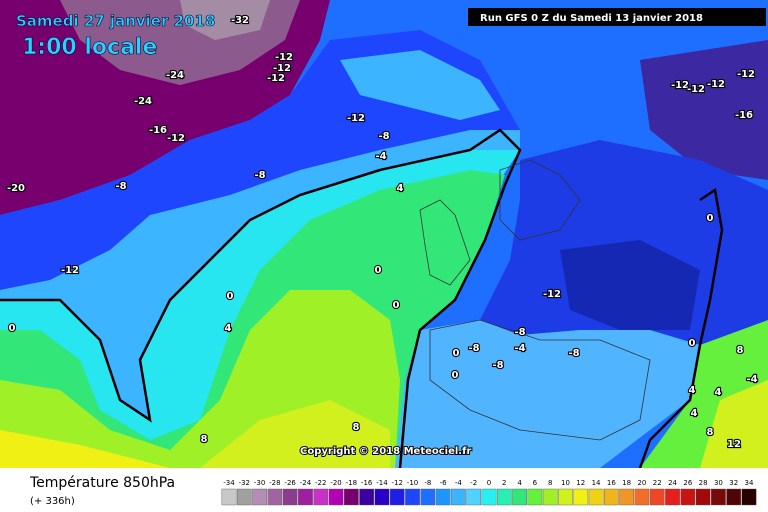 The image size is (768, 512). I want to click on isotherm-zero, so click(681, 328).